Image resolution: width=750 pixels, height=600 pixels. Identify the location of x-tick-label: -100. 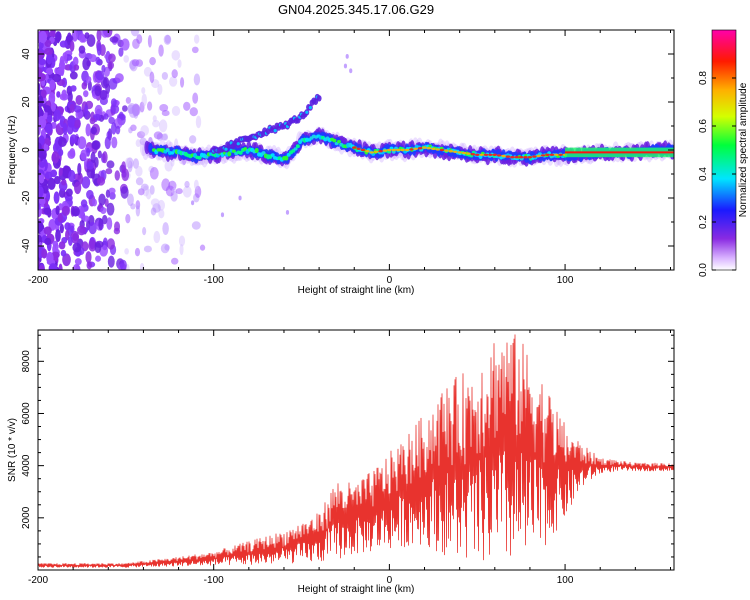
(214, 280).